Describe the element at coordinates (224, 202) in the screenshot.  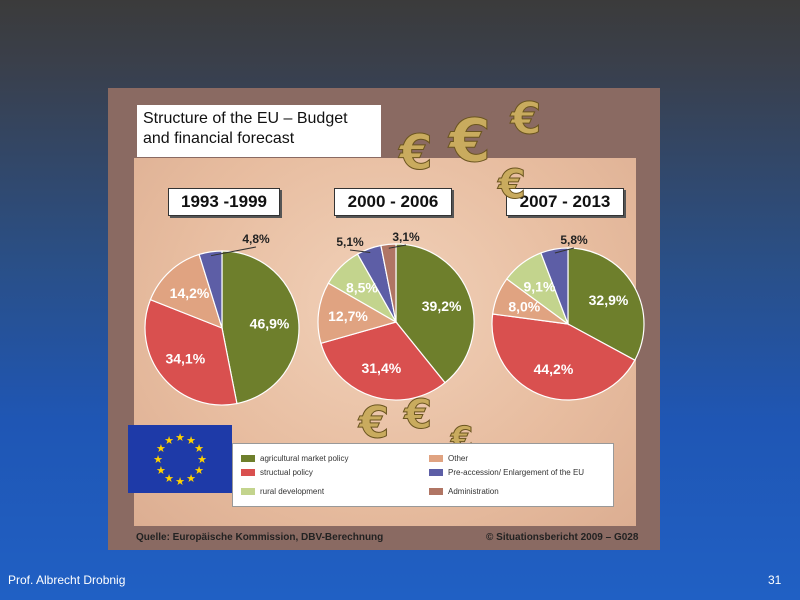
I see `period-label-1: 1993 -1999` at that location.